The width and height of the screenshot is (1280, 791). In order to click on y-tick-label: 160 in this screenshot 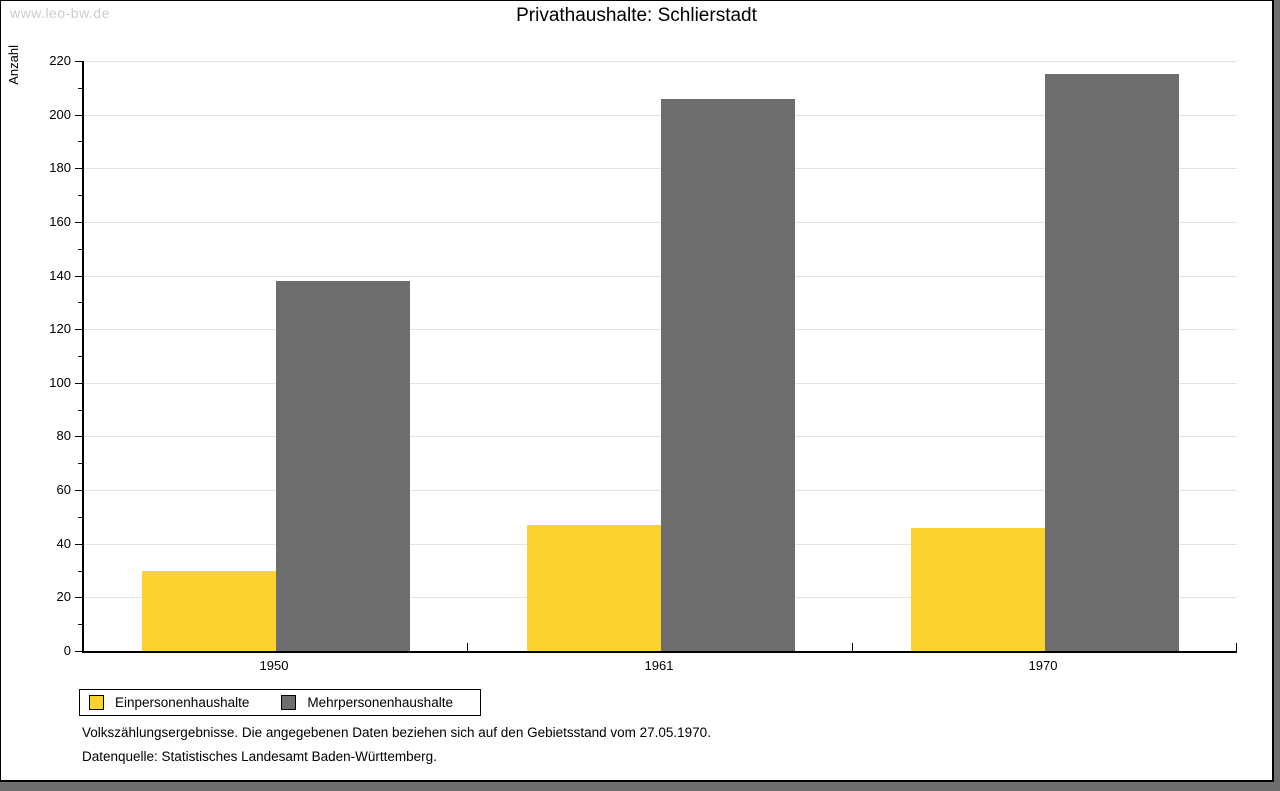, I will do `click(60, 221)`.